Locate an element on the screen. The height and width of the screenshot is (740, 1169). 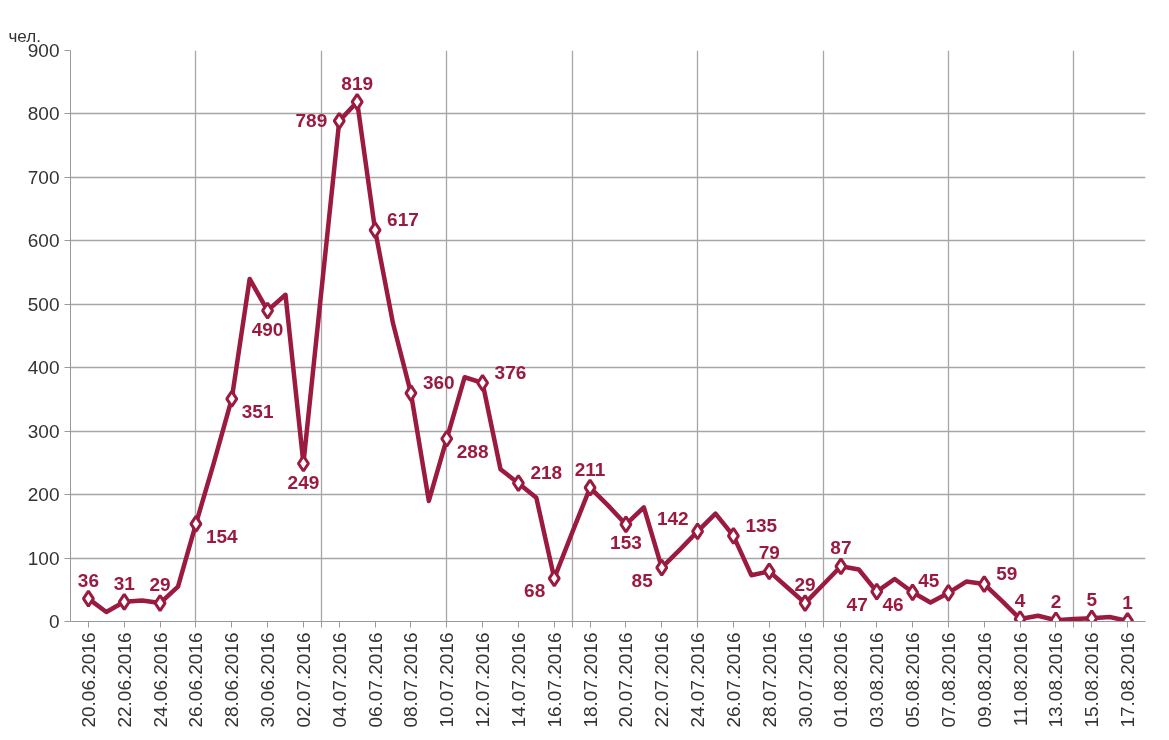
data-label: 31 is located at coordinates (124, 583).